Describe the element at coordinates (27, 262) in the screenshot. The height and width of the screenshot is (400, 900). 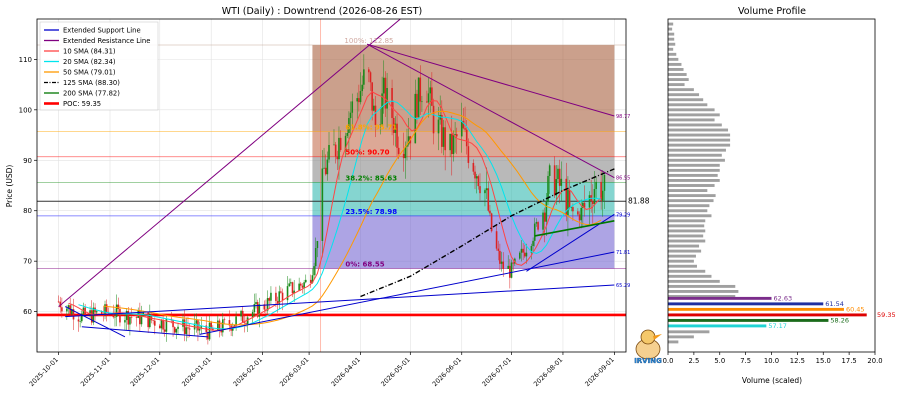
I see `y-tick-label: 70` at that location.